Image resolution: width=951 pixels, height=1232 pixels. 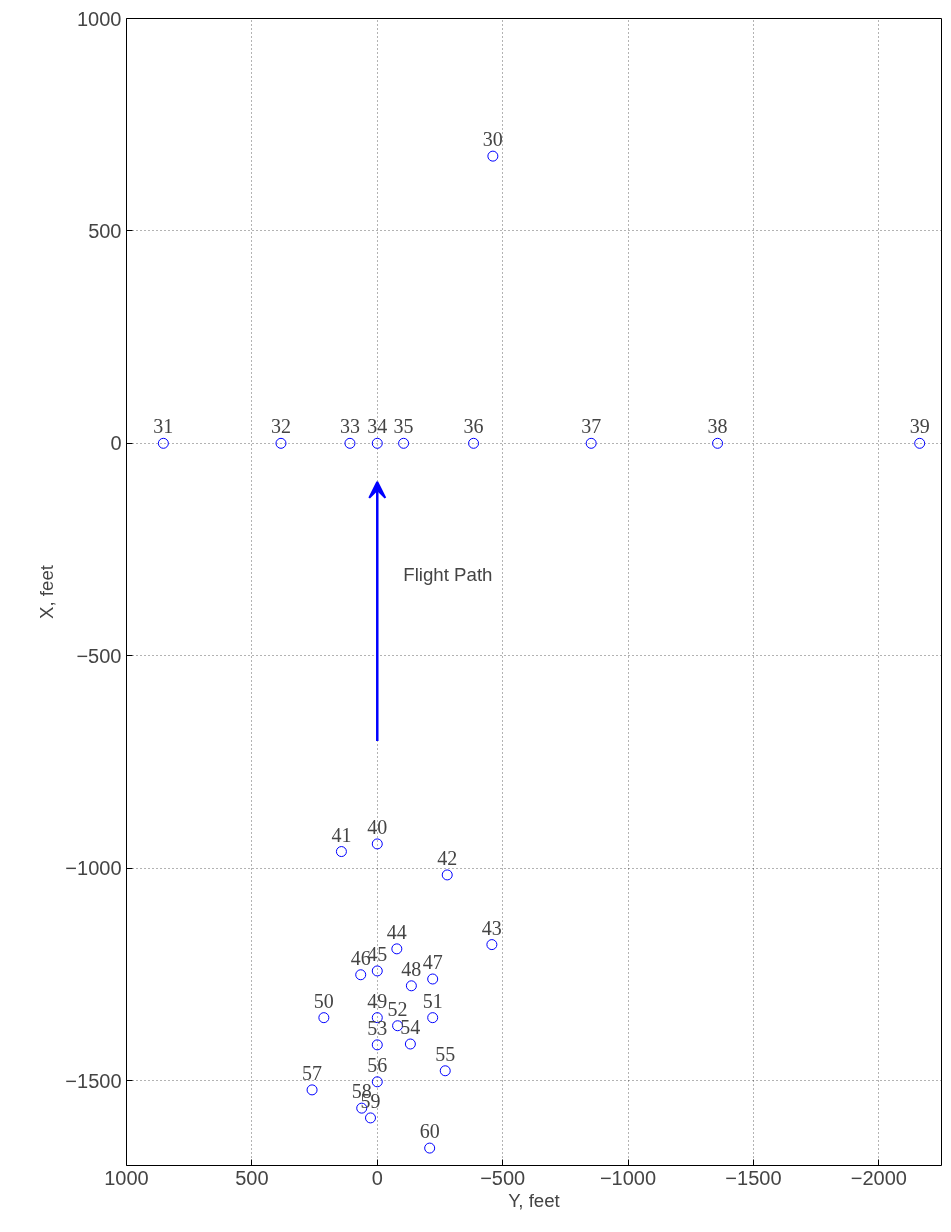 I want to click on x-tick-label: 500, so click(x=252, y=1177).